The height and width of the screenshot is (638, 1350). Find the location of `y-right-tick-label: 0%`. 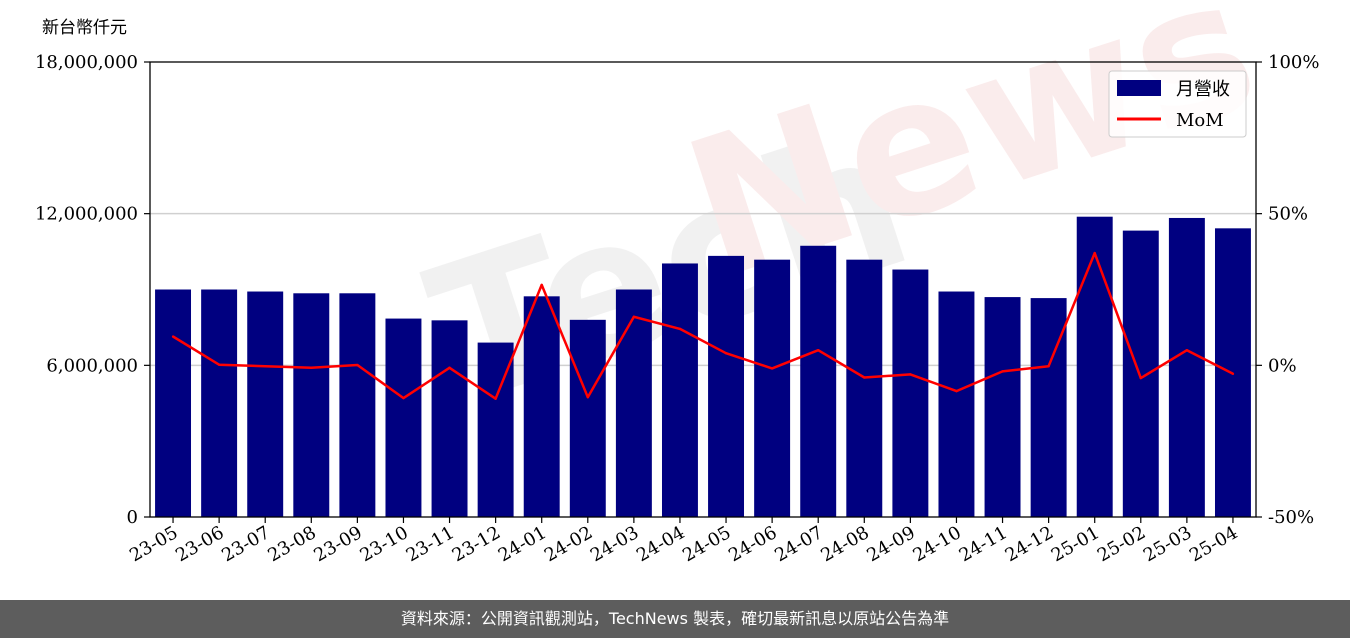

y-right-tick-label: 0% is located at coordinates (1282, 365).